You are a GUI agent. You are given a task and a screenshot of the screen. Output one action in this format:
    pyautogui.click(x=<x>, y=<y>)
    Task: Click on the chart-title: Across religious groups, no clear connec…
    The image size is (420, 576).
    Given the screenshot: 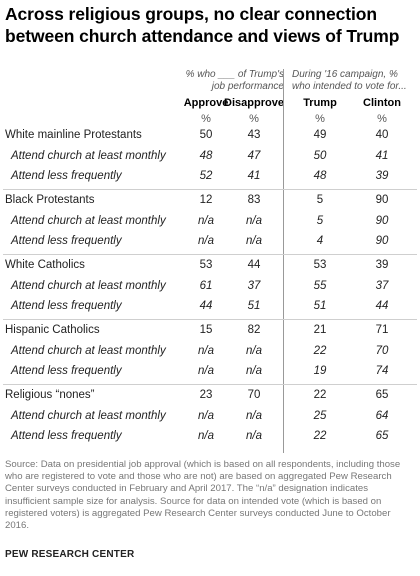 What is the action you would take?
    pyautogui.click(x=202, y=25)
    